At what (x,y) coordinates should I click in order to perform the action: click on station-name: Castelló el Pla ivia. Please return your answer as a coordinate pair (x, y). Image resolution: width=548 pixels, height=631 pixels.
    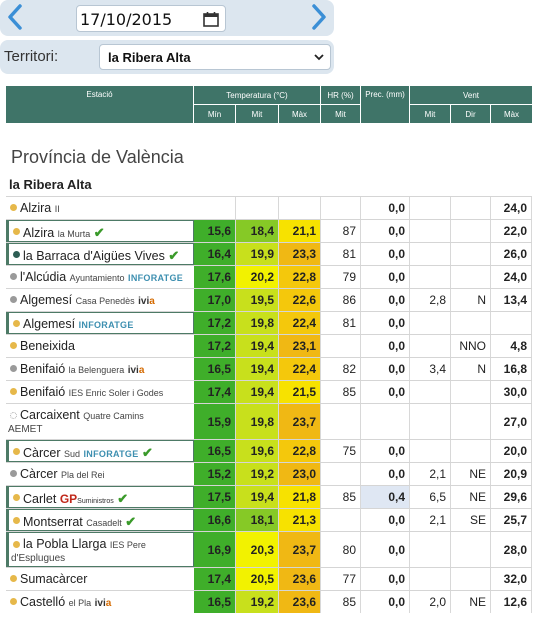
    Looking at the image, I should click on (65, 602).